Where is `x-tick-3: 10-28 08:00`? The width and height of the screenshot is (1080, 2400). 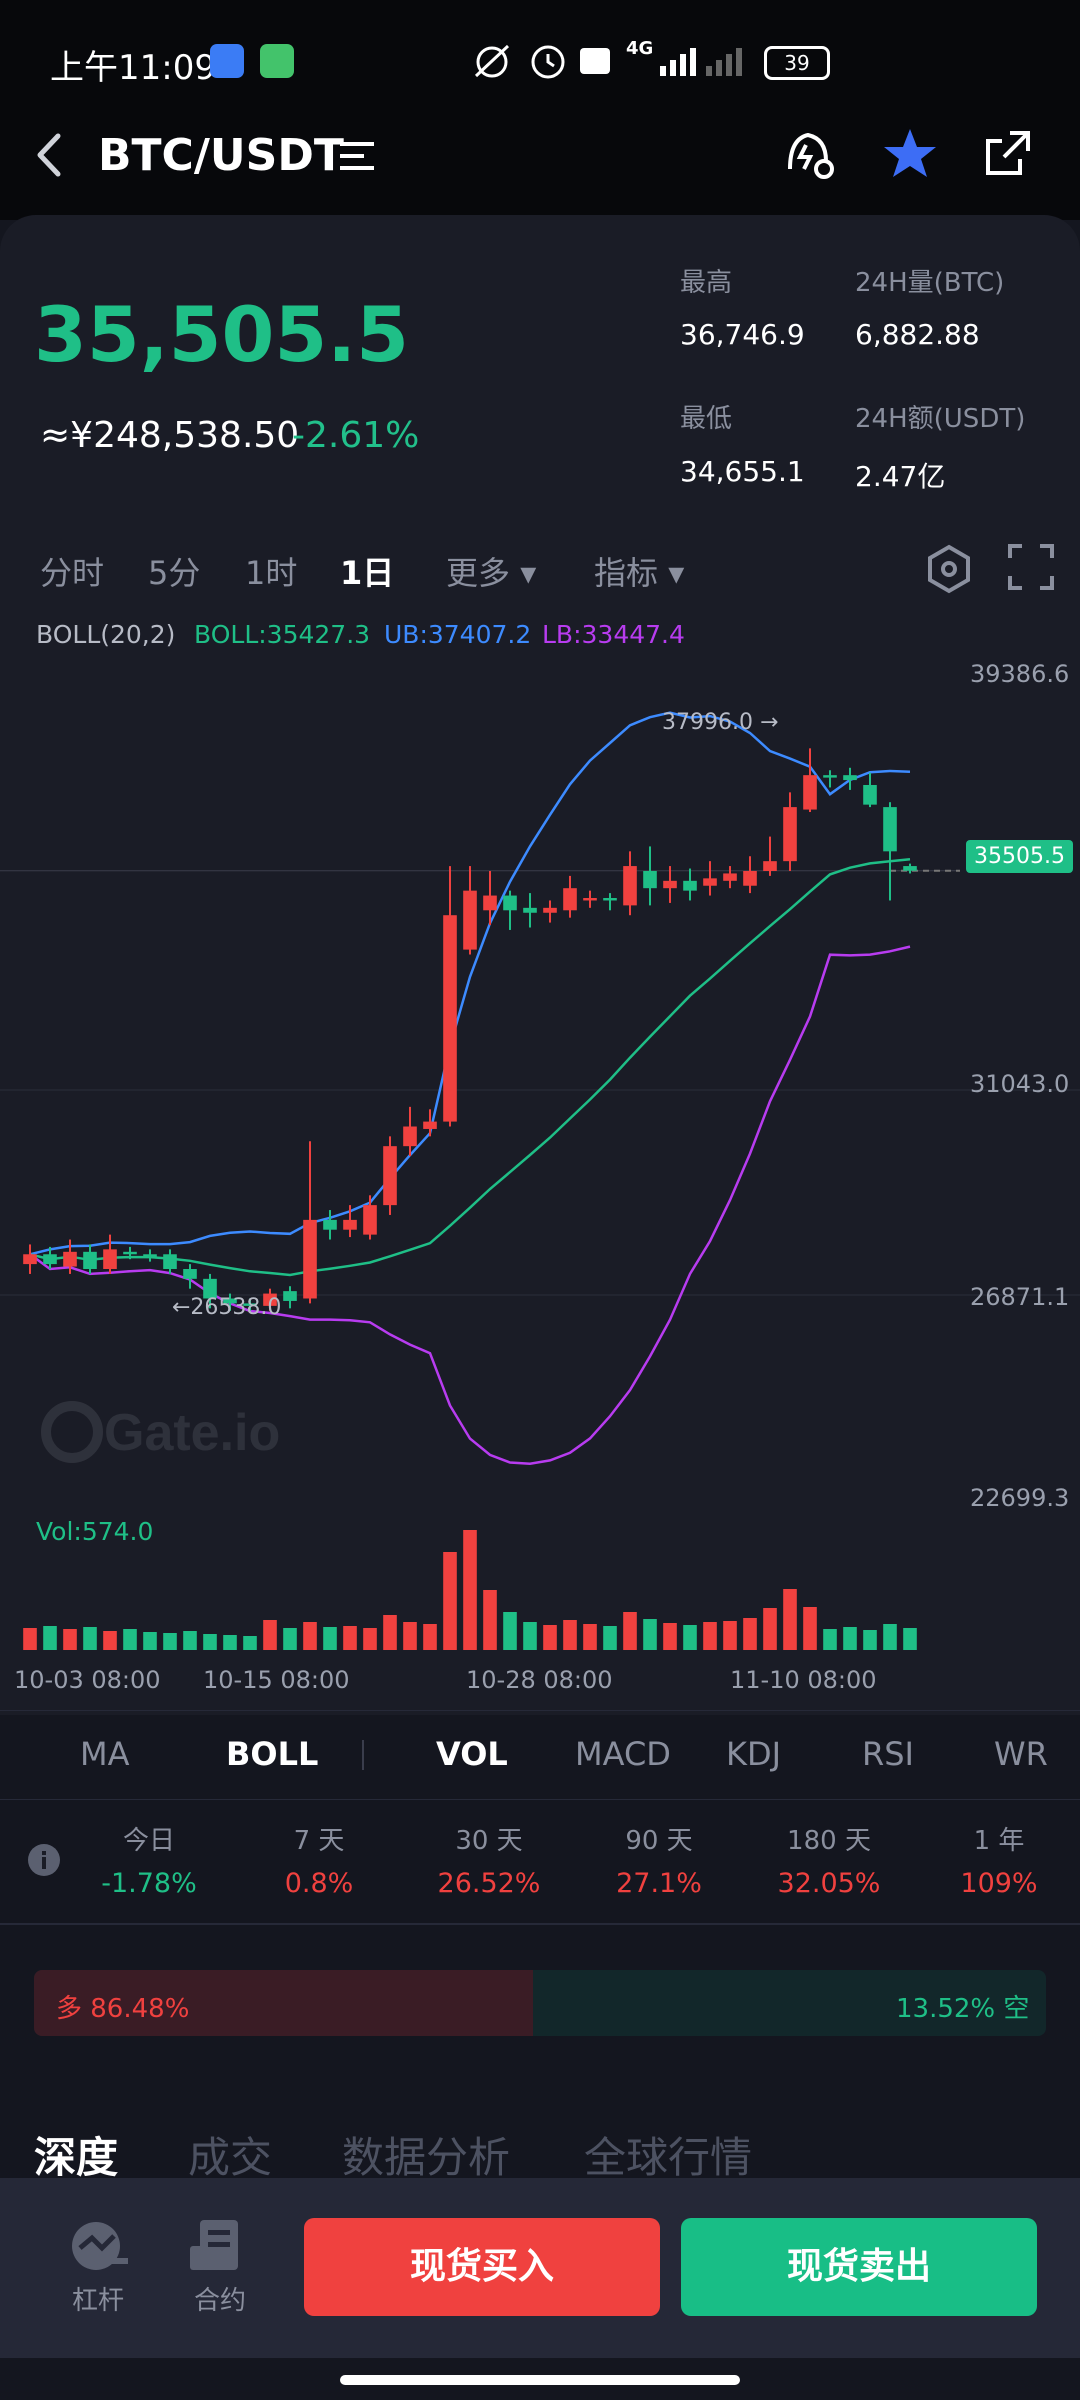
x-tick-3: 10-28 08:00 is located at coordinates (539, 1680).